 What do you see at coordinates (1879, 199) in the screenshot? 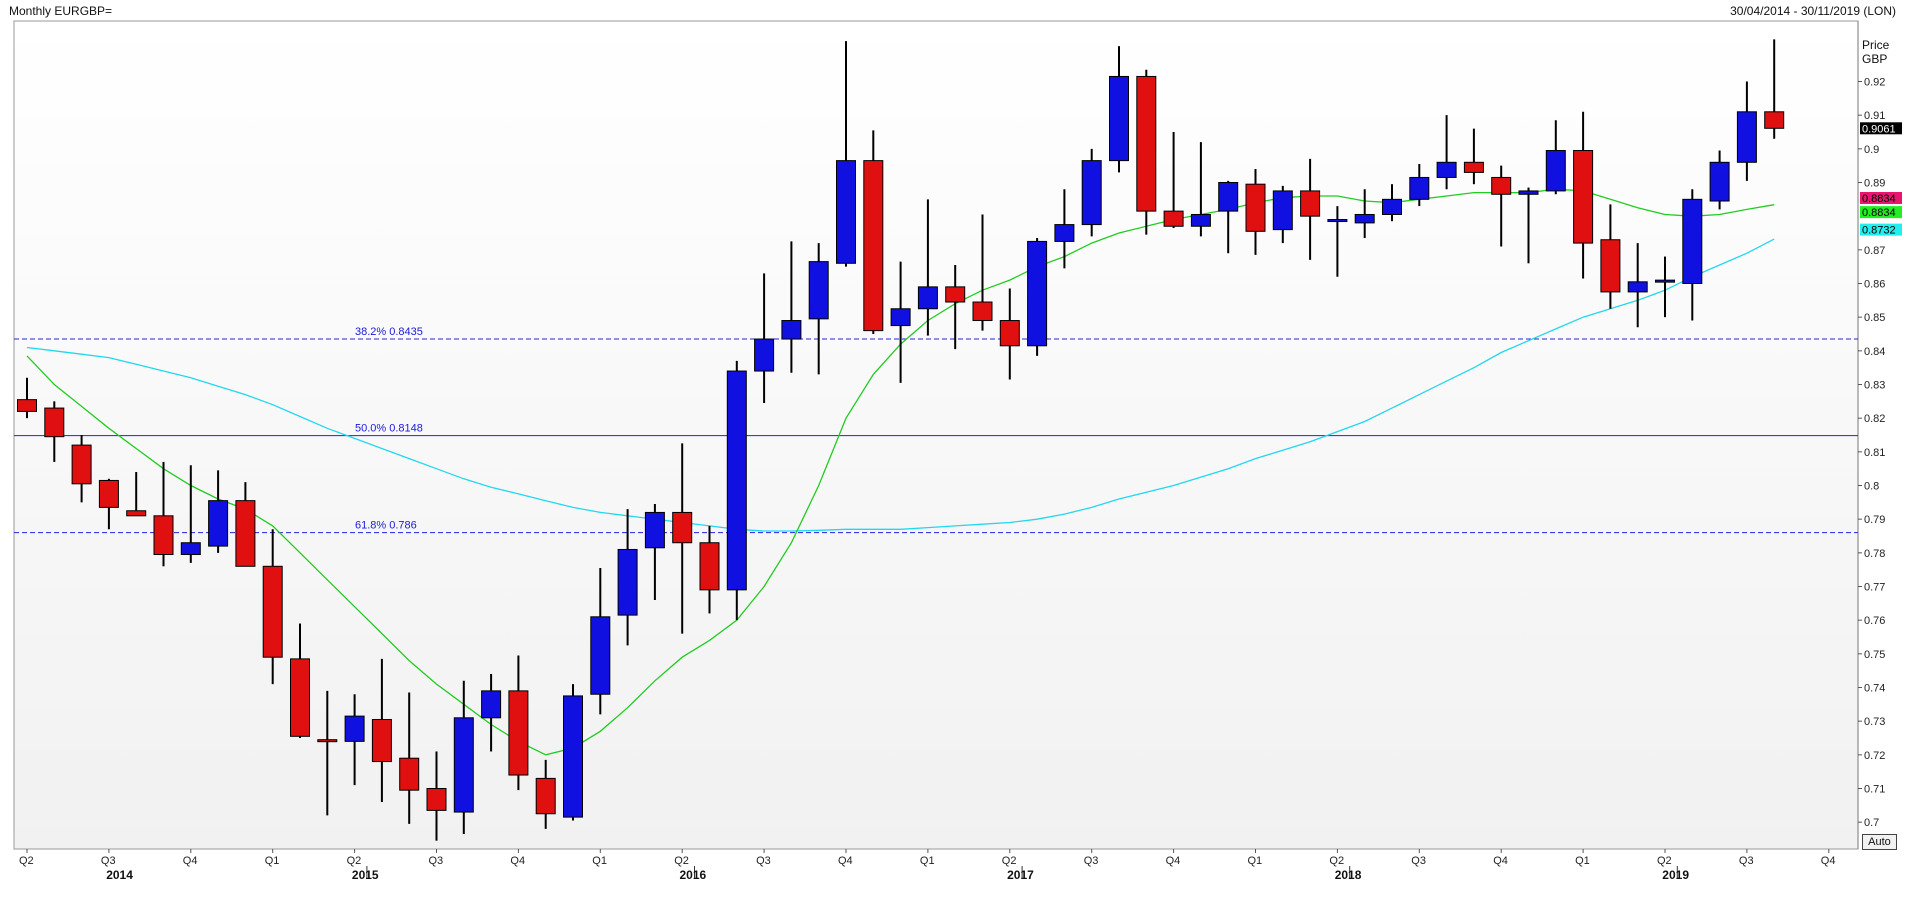
I see `price-tag-label-1: 0.8834` at bounding box center [1879, 199].